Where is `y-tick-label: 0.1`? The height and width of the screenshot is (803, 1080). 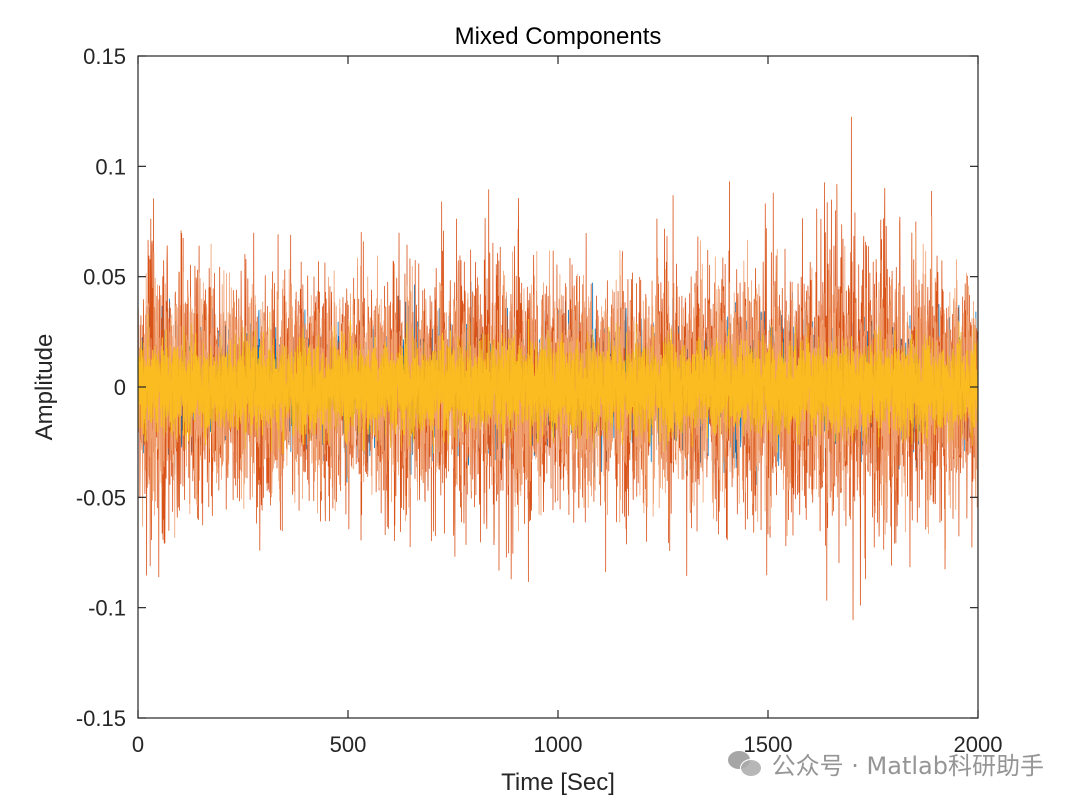
y-tick-label: 0.1 is located at coordinates (110, 166).